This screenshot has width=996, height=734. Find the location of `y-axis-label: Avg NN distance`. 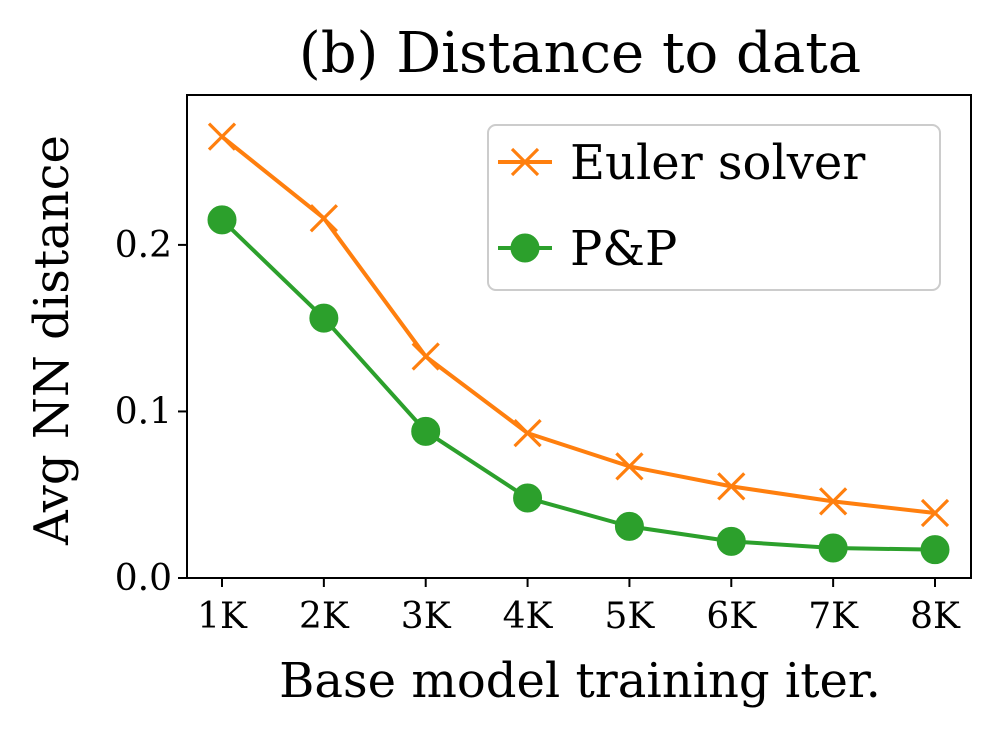

y-axis-label: Avg NN distance is located at coordinates (52, 340).